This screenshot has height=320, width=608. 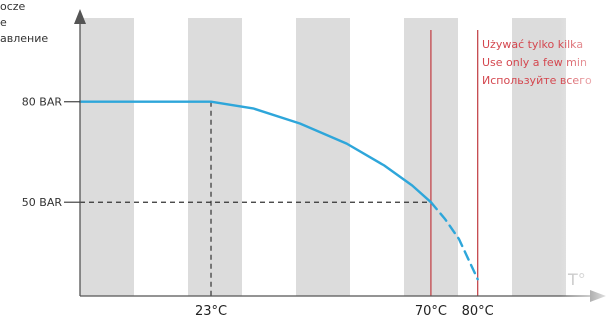 I want to click on series-line-dashed, so click(x=454, y=241).